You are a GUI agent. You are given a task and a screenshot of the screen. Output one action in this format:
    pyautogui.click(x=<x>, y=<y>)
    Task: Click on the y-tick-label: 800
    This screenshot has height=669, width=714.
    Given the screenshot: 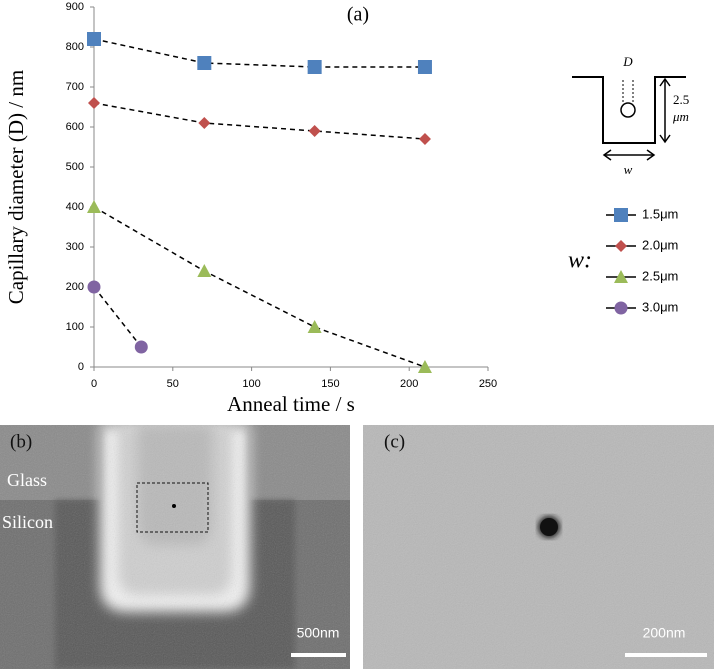 What is the action you would take?
    pyautogui.click(x=75, y=47)
    